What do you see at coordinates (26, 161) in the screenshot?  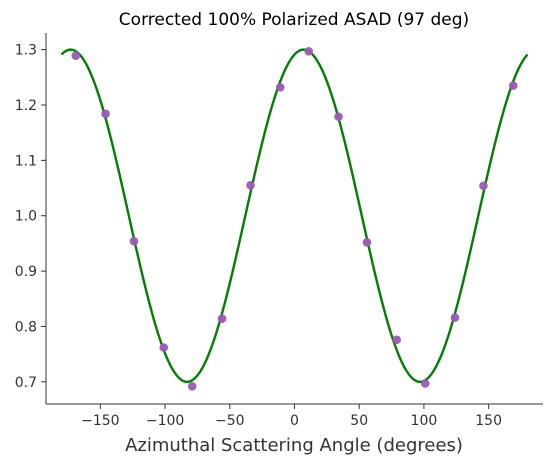 I see `y-tick-label: 1.1` at bounding box center [26, 161].